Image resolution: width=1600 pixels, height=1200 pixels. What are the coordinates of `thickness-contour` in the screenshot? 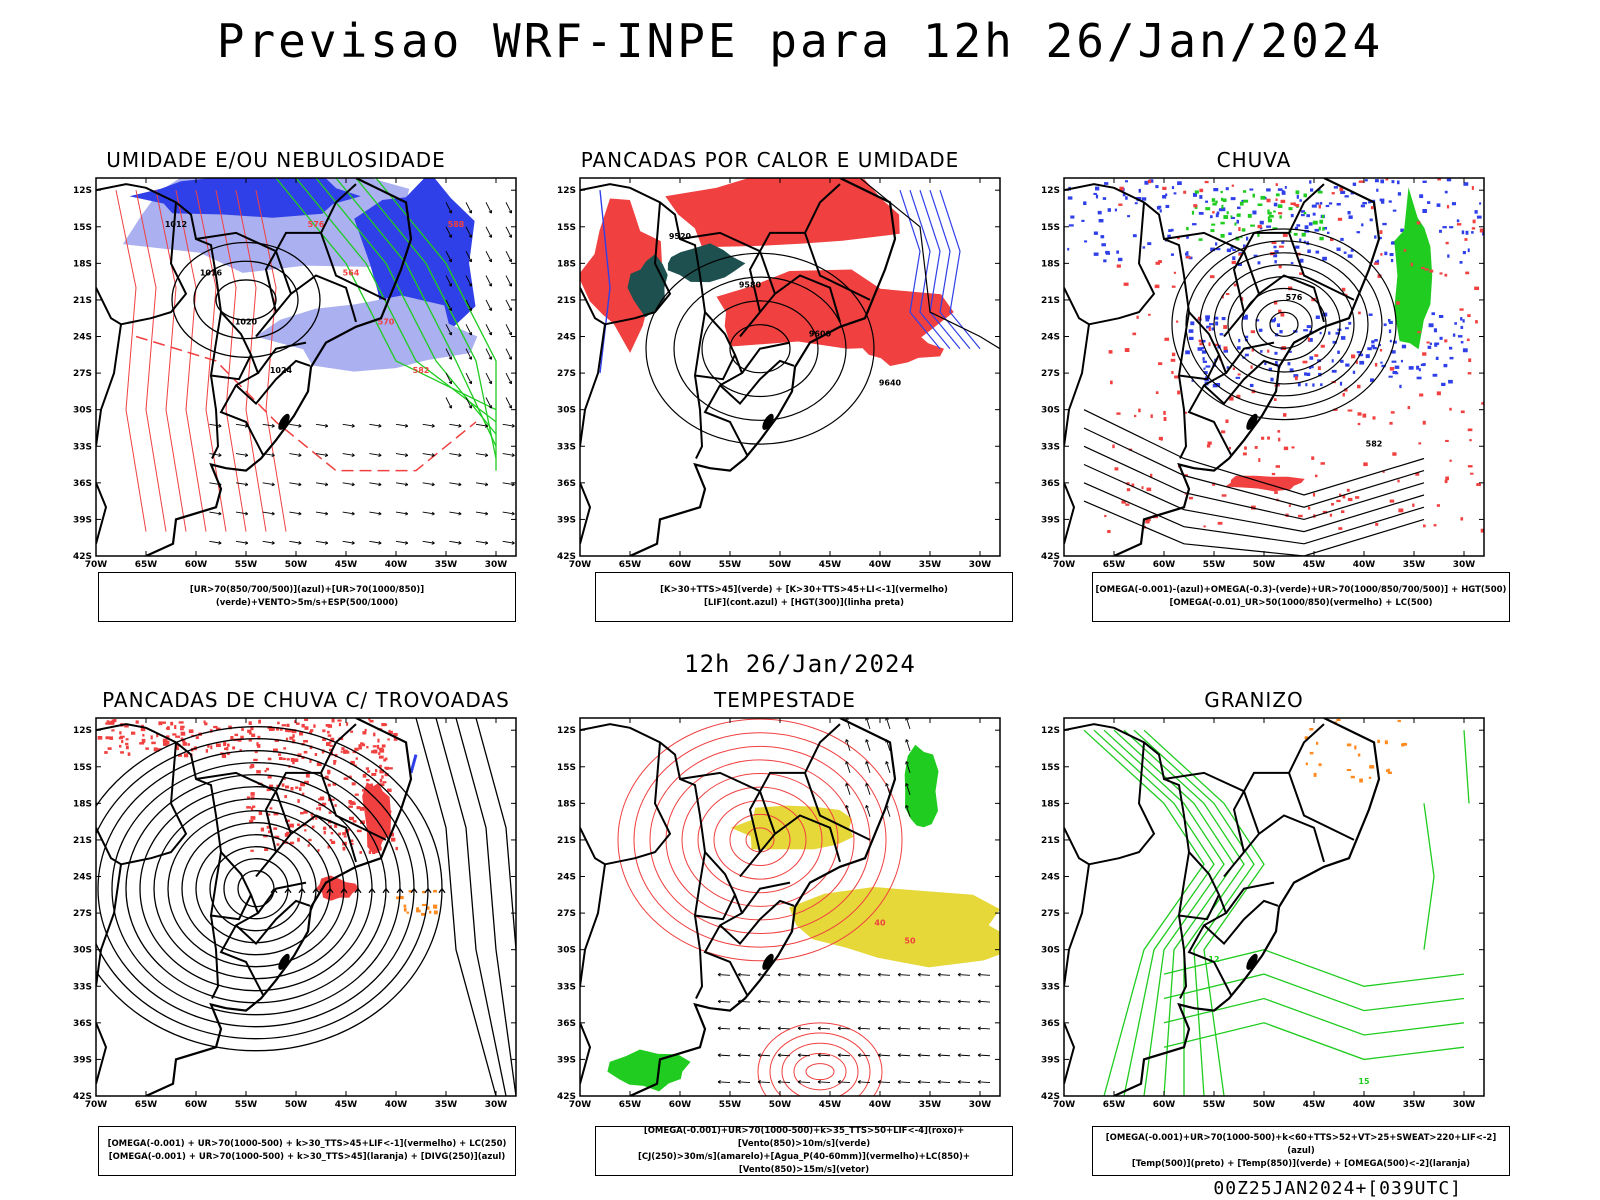 It's located at (211, 361).